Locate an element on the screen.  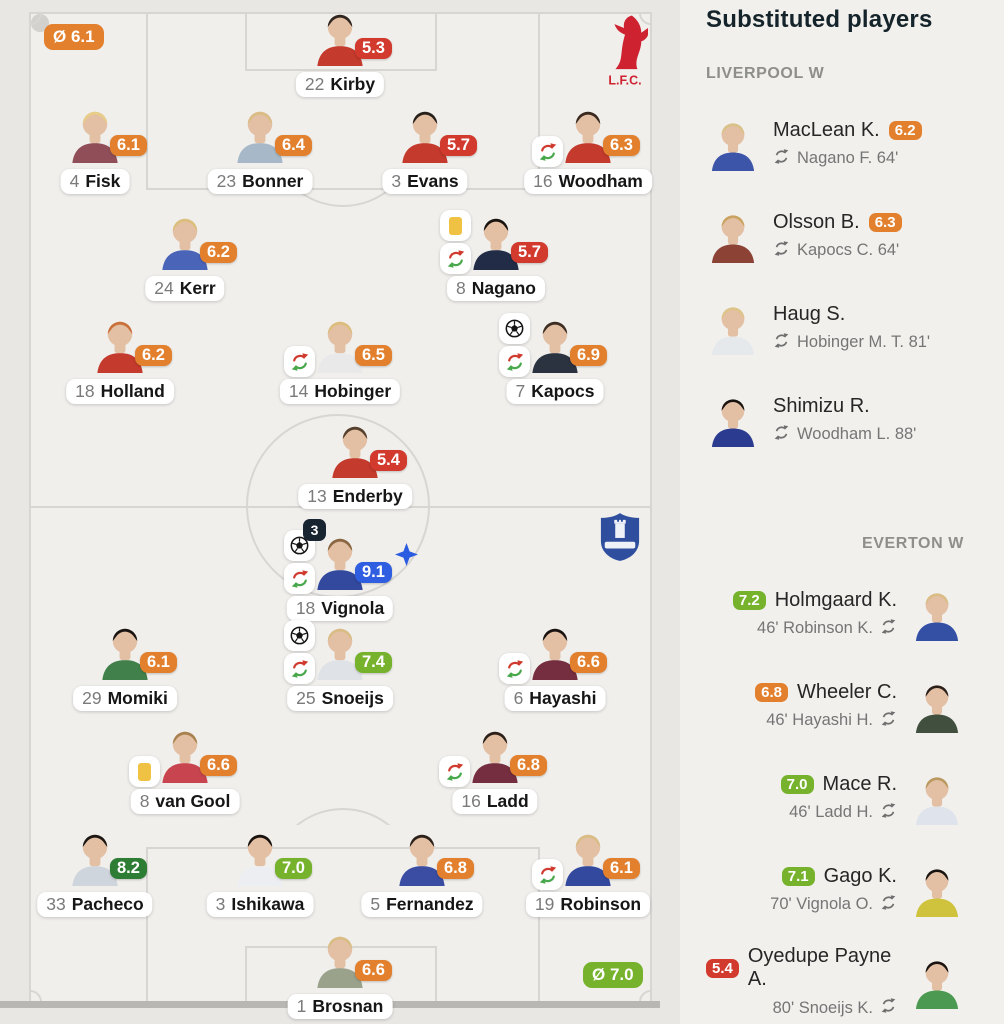
player-name: Mace R. is located at coordinates (859, 783).